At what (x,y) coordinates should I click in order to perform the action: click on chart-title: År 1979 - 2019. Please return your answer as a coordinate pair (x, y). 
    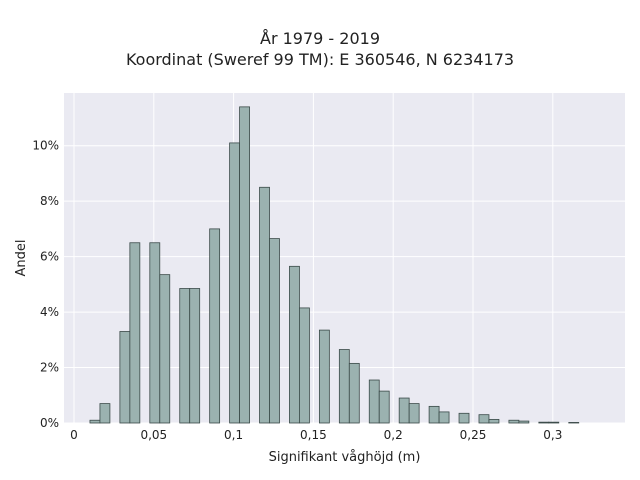
    Looking at the image, I should click on (320, 38).